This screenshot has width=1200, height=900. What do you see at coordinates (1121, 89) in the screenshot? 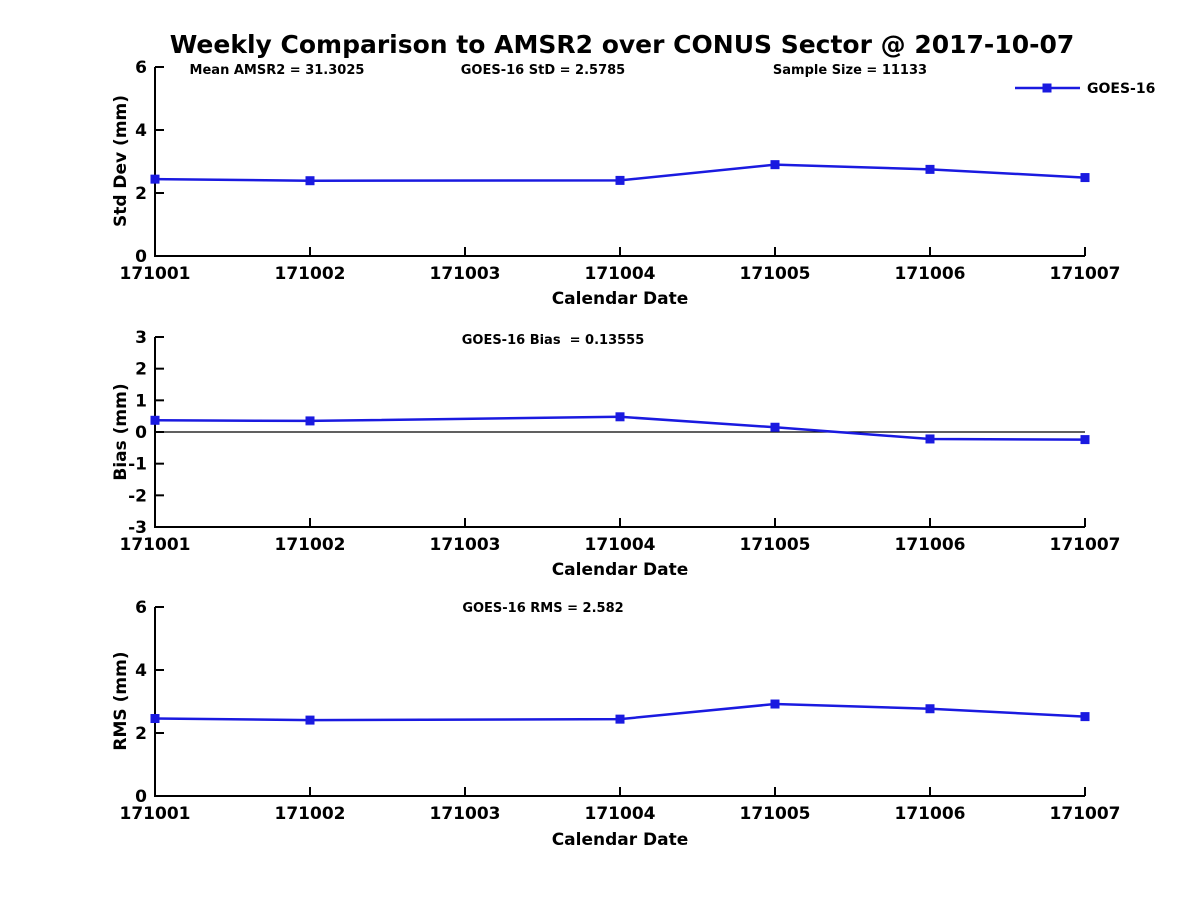
I see `legend-label: GOES-16` at bounding box center [1121, 89].